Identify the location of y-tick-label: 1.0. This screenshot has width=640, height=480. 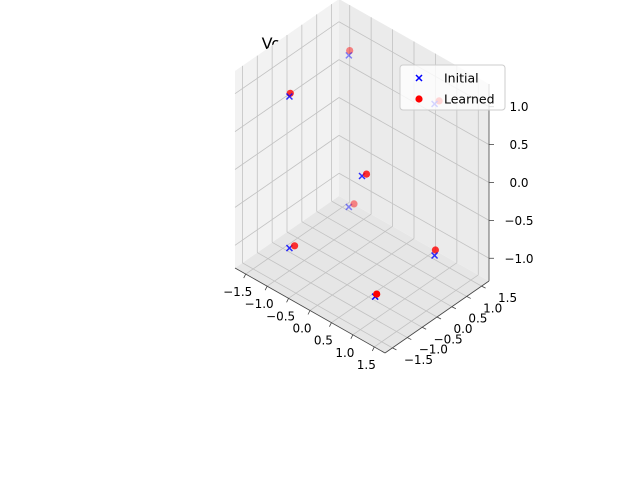
(492, 308).